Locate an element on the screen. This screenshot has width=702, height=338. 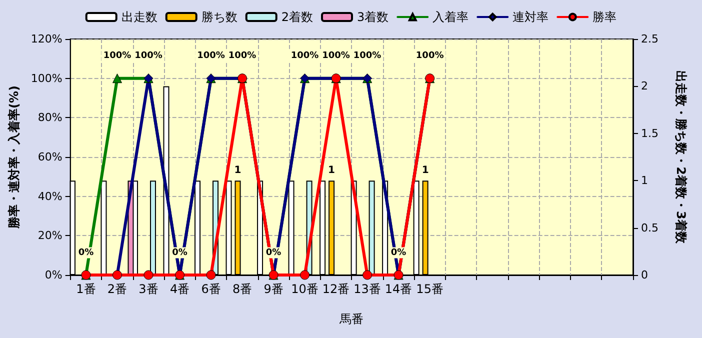
x-tick-label: 1番 is located at coordinates (86, 289).